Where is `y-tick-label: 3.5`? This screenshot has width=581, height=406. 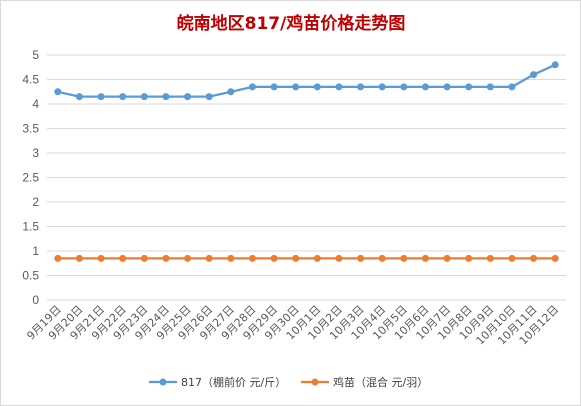
y-tick-label: 3.5 is located at coordinates (30, 129).